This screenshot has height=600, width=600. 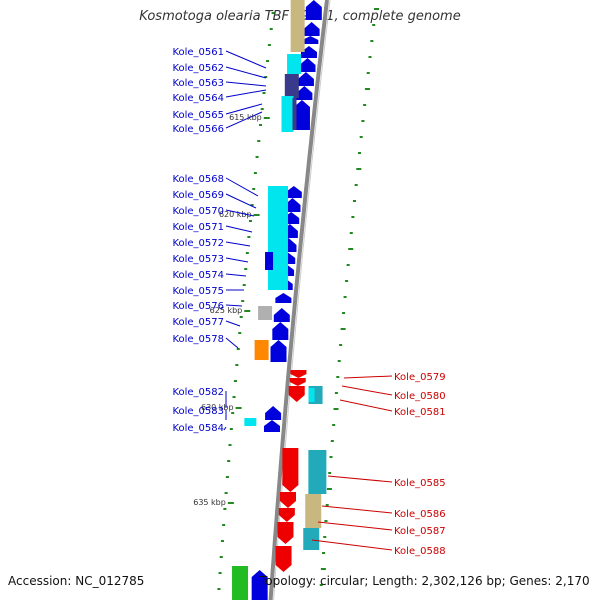 I want to click on gene-label-forward: Kole_0565, so click(x=198, y=115).